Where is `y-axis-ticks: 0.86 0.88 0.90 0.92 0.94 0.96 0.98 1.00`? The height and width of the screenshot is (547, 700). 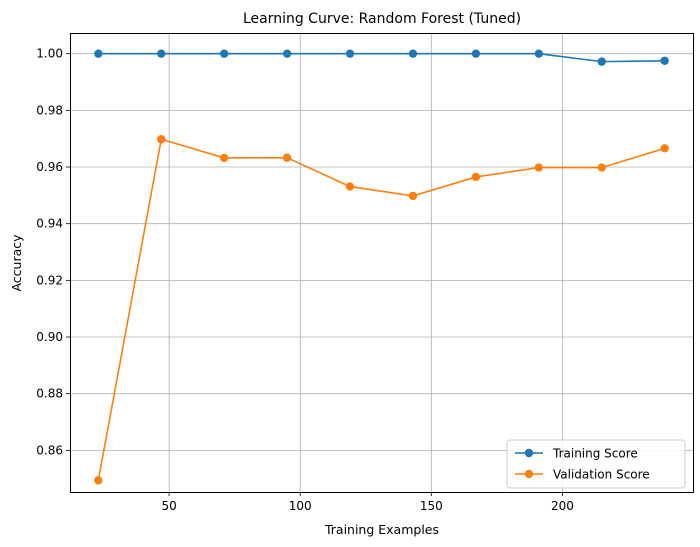
y-axis-ticks: 0.86 0.88 0.90 0.92 0.94 0.96 0.98 1.00 is located at coordinates (53, 252).